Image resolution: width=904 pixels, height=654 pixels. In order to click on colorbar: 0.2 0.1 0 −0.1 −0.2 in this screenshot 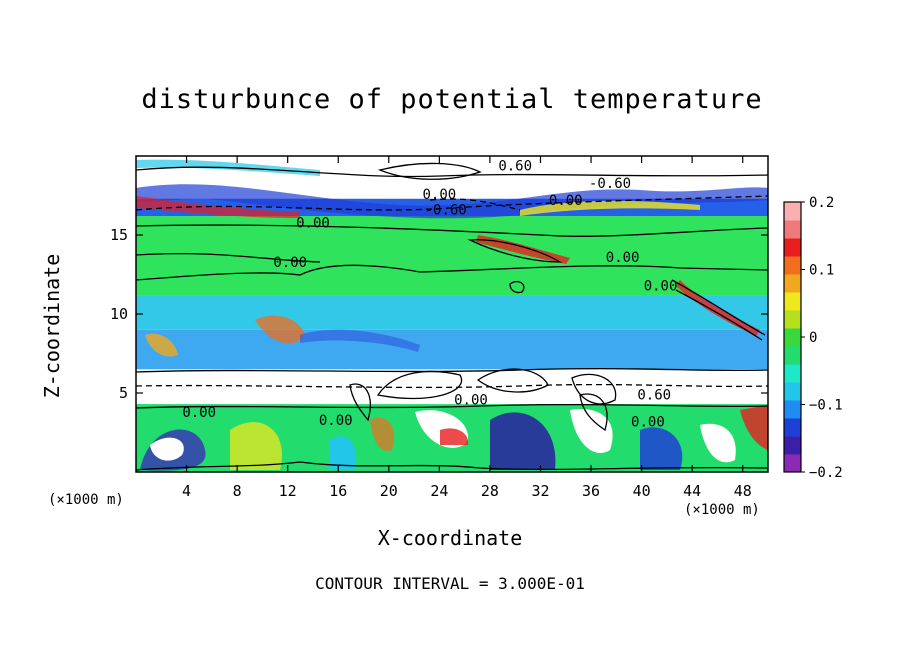, I will do `click(813, 338)`.